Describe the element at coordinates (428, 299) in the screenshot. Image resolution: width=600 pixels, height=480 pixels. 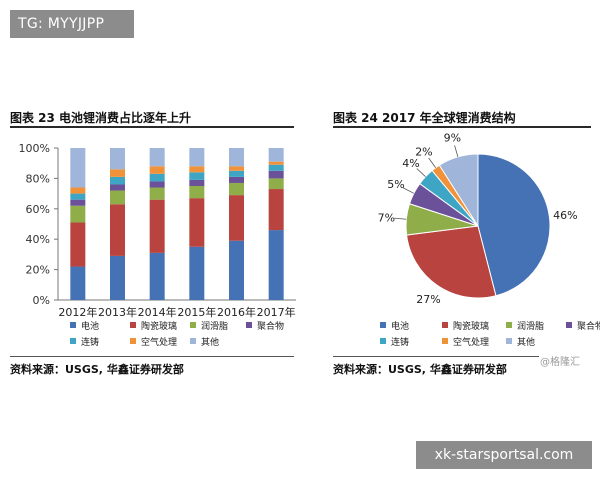
I see `pie-data-label: 27%` at that location.